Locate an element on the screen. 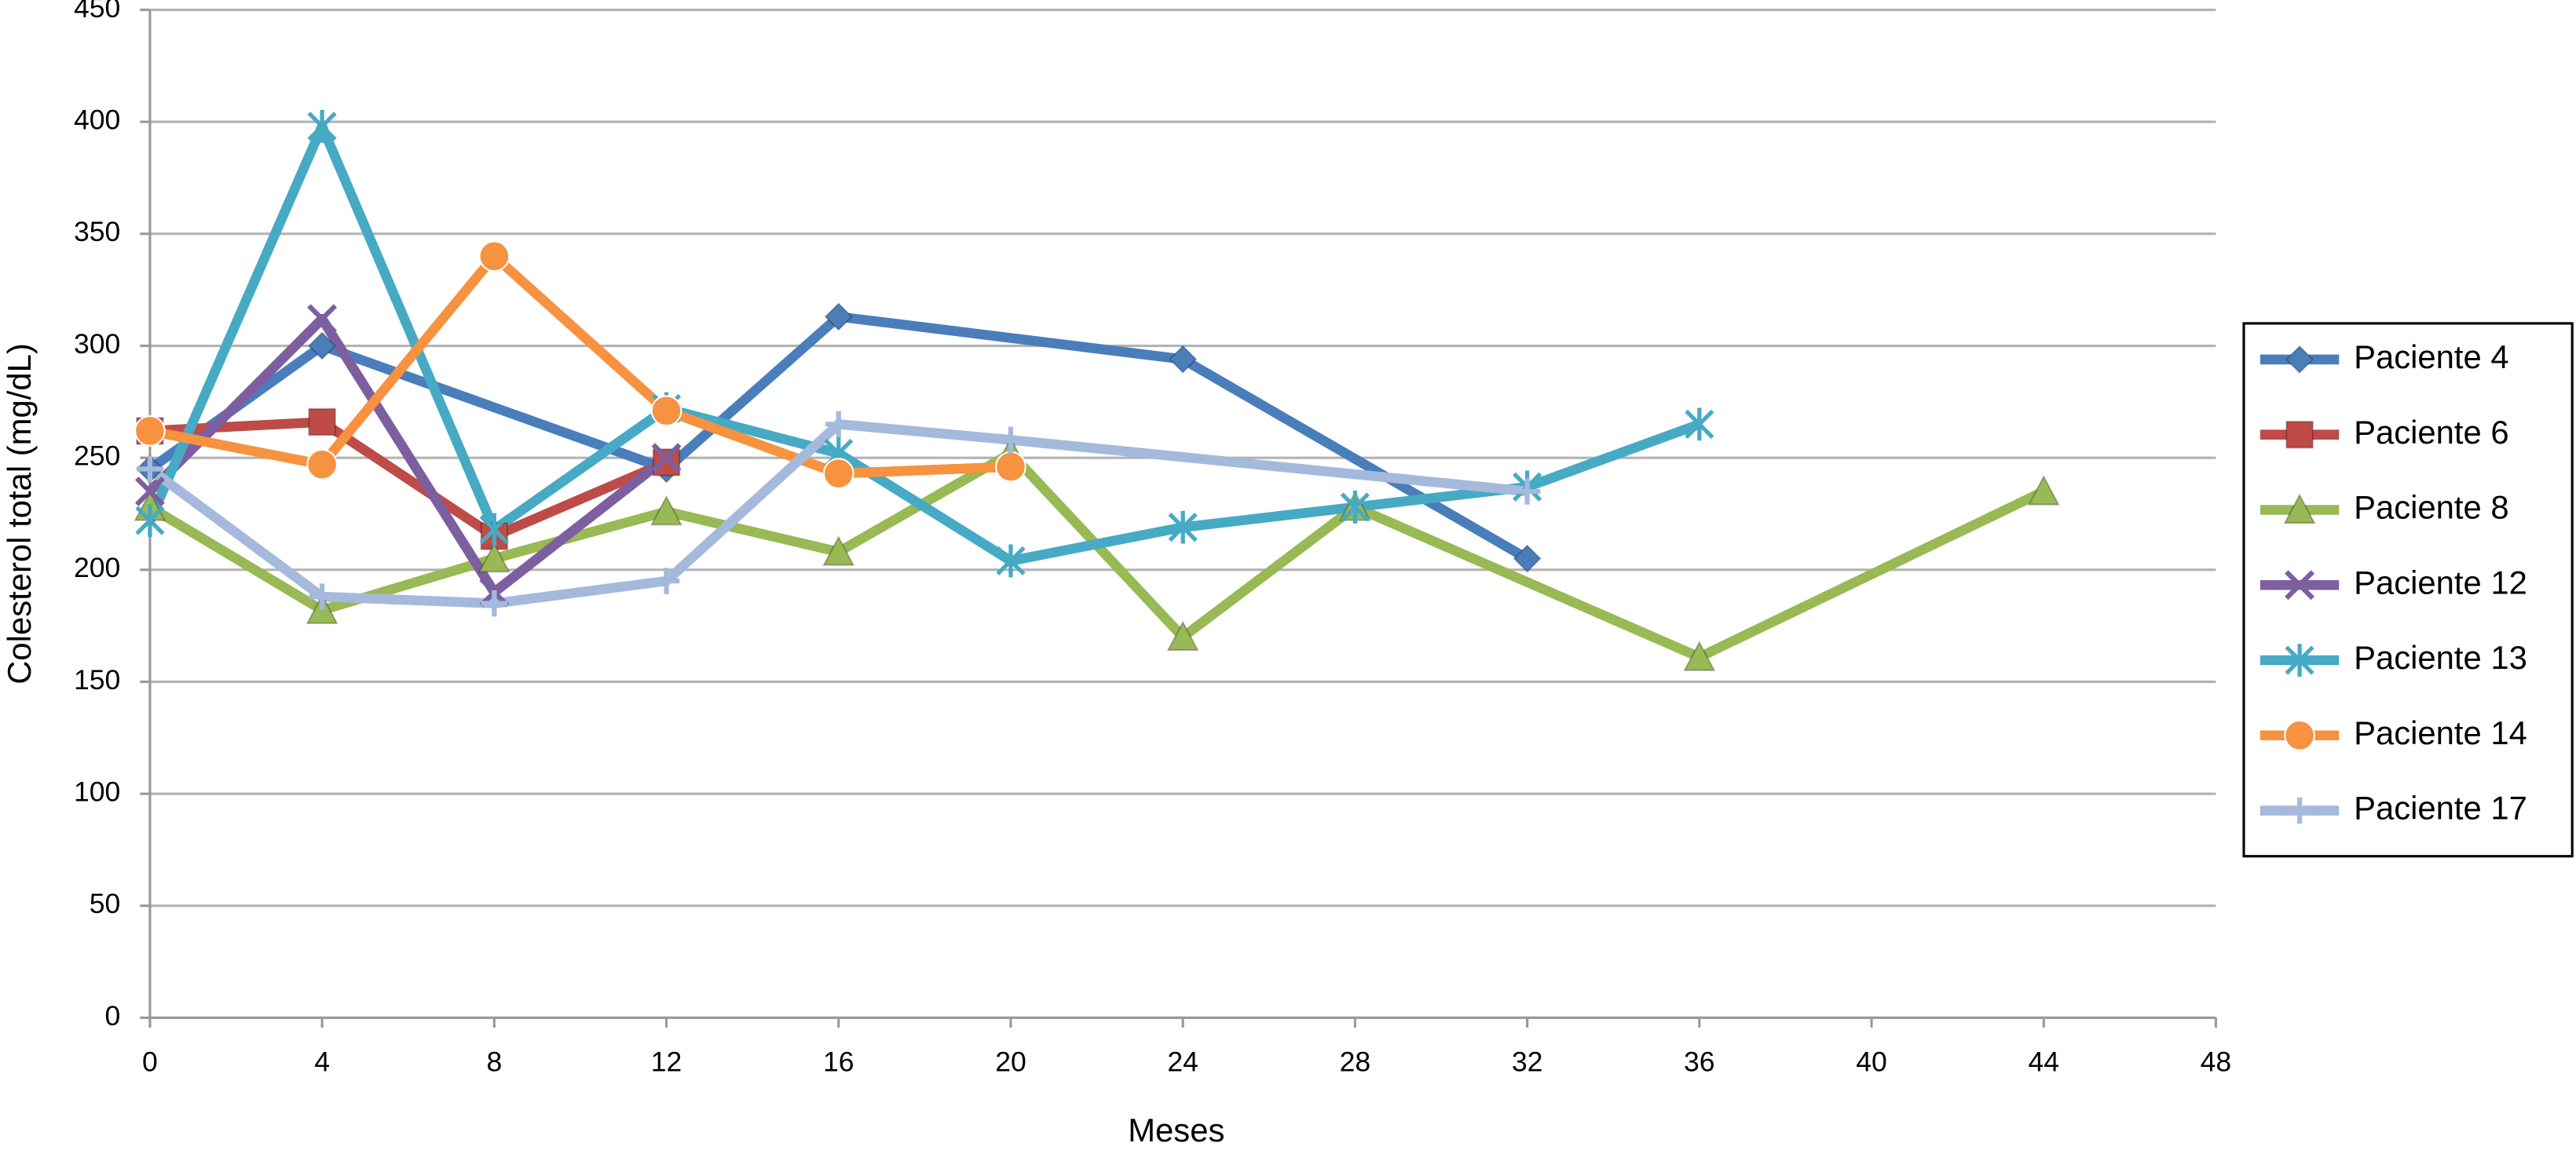  y-tick-label: 400 is located at coordinates (97, 120).